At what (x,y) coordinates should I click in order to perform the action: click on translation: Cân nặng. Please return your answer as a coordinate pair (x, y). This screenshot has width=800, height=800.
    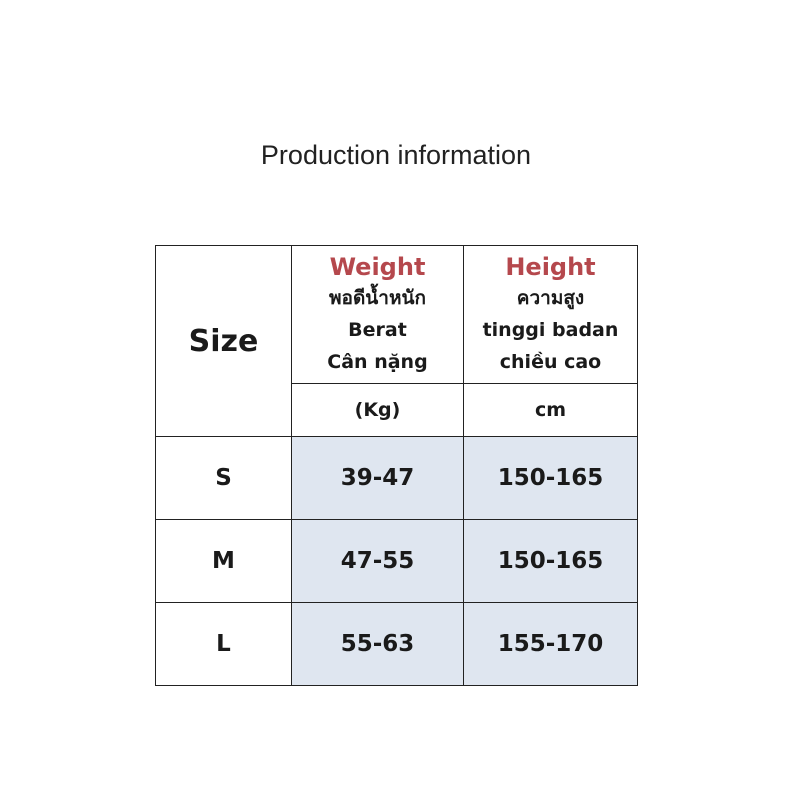
    Looking at the image, I should click on (377, 361).